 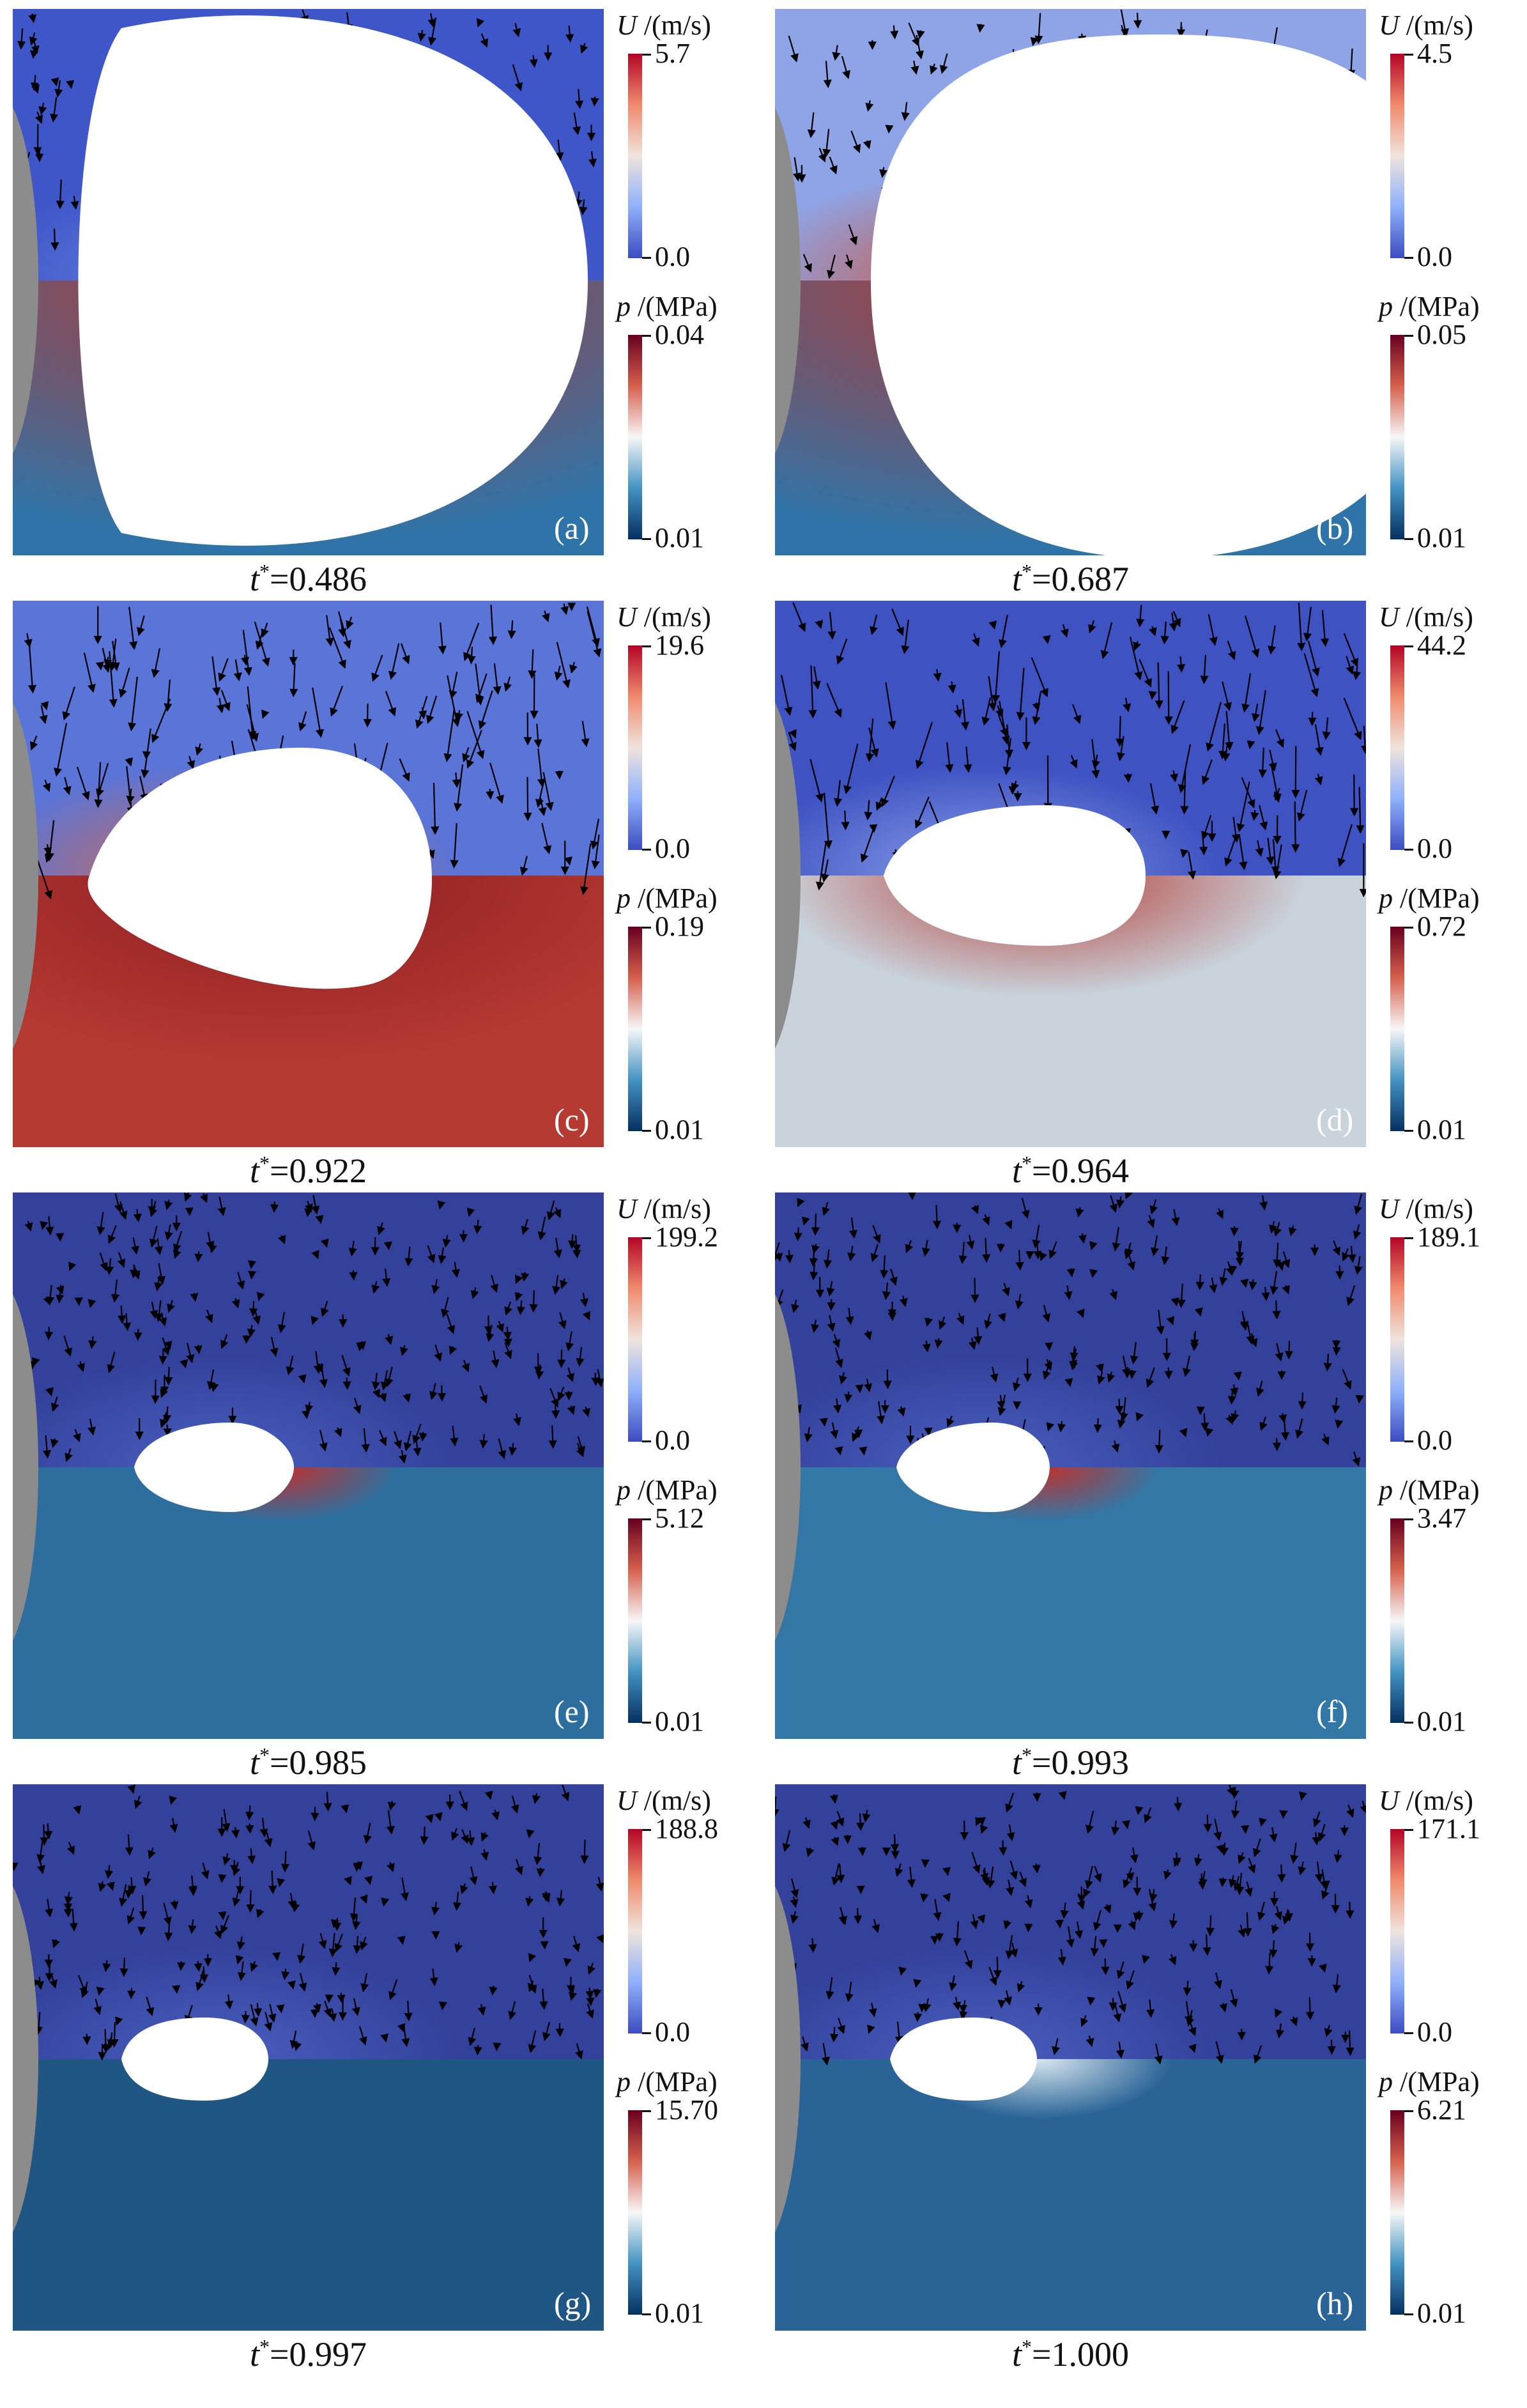 I want to click on panel-label: (f), so click(x=1332, y=1711).